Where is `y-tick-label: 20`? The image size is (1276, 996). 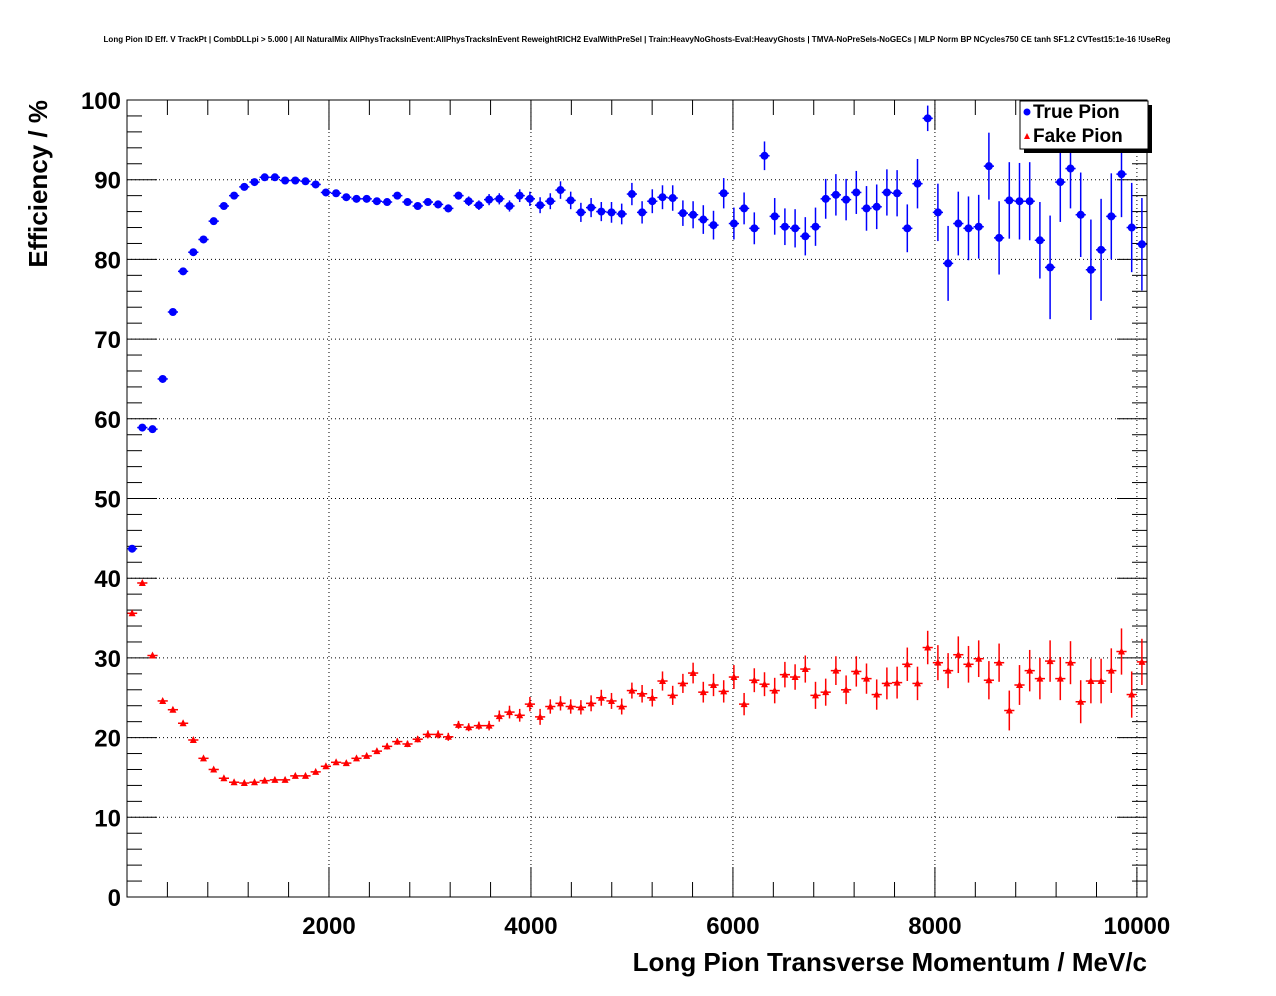 y-tick-label: 20 is located at coordinates (107, 739).